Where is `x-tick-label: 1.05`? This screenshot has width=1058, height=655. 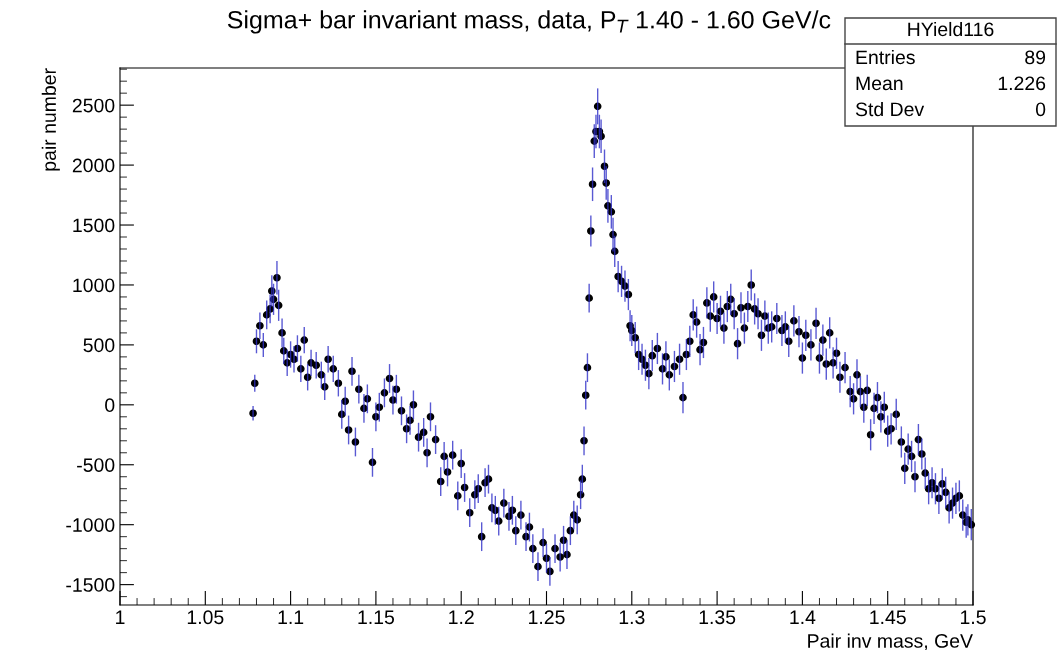
x-tick-label: 1.05 is located at coordinates (205, 617).